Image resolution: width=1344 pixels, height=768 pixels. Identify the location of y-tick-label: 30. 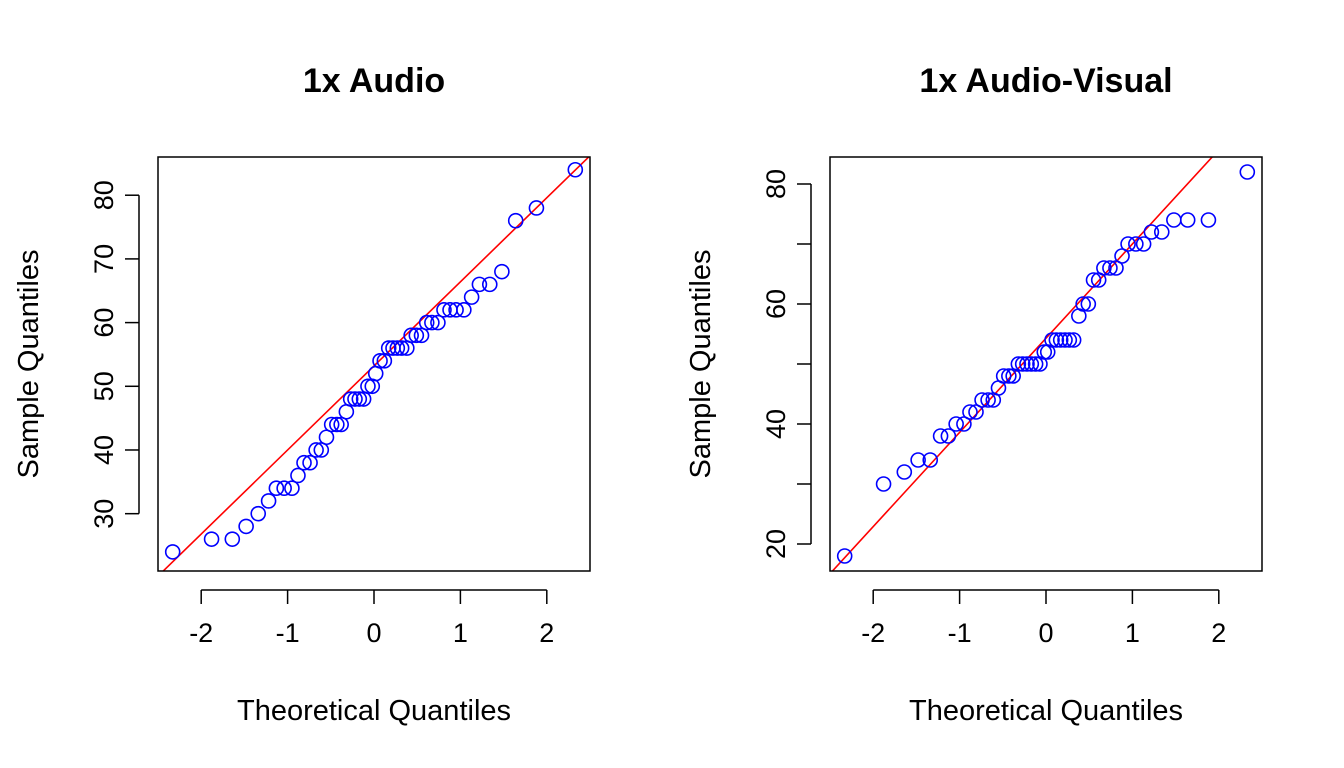
(104, 514).